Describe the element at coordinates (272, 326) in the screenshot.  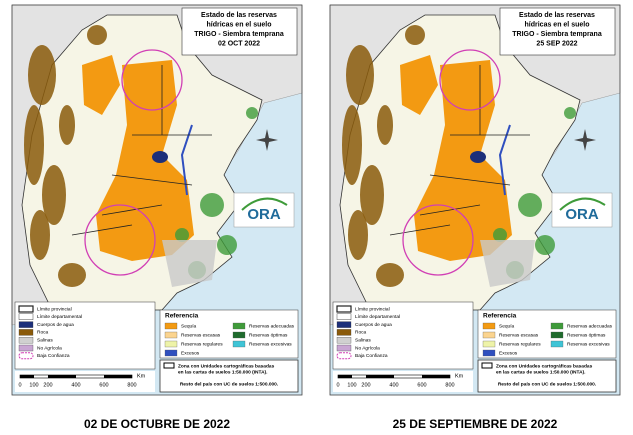
I see `legend-label: Reservas adecuadas` at that location.